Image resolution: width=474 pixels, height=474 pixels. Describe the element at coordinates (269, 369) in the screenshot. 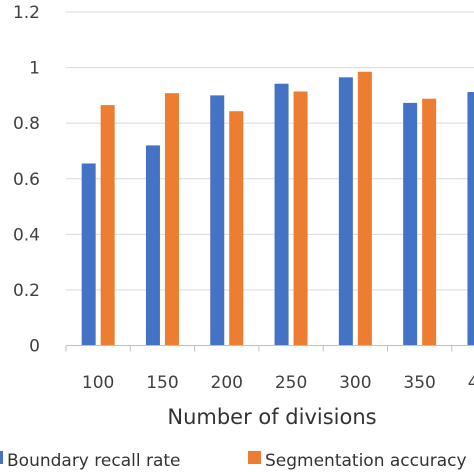

I see `x-axis-tick-labels: 100 150 200 250 300 350 400` at that location.